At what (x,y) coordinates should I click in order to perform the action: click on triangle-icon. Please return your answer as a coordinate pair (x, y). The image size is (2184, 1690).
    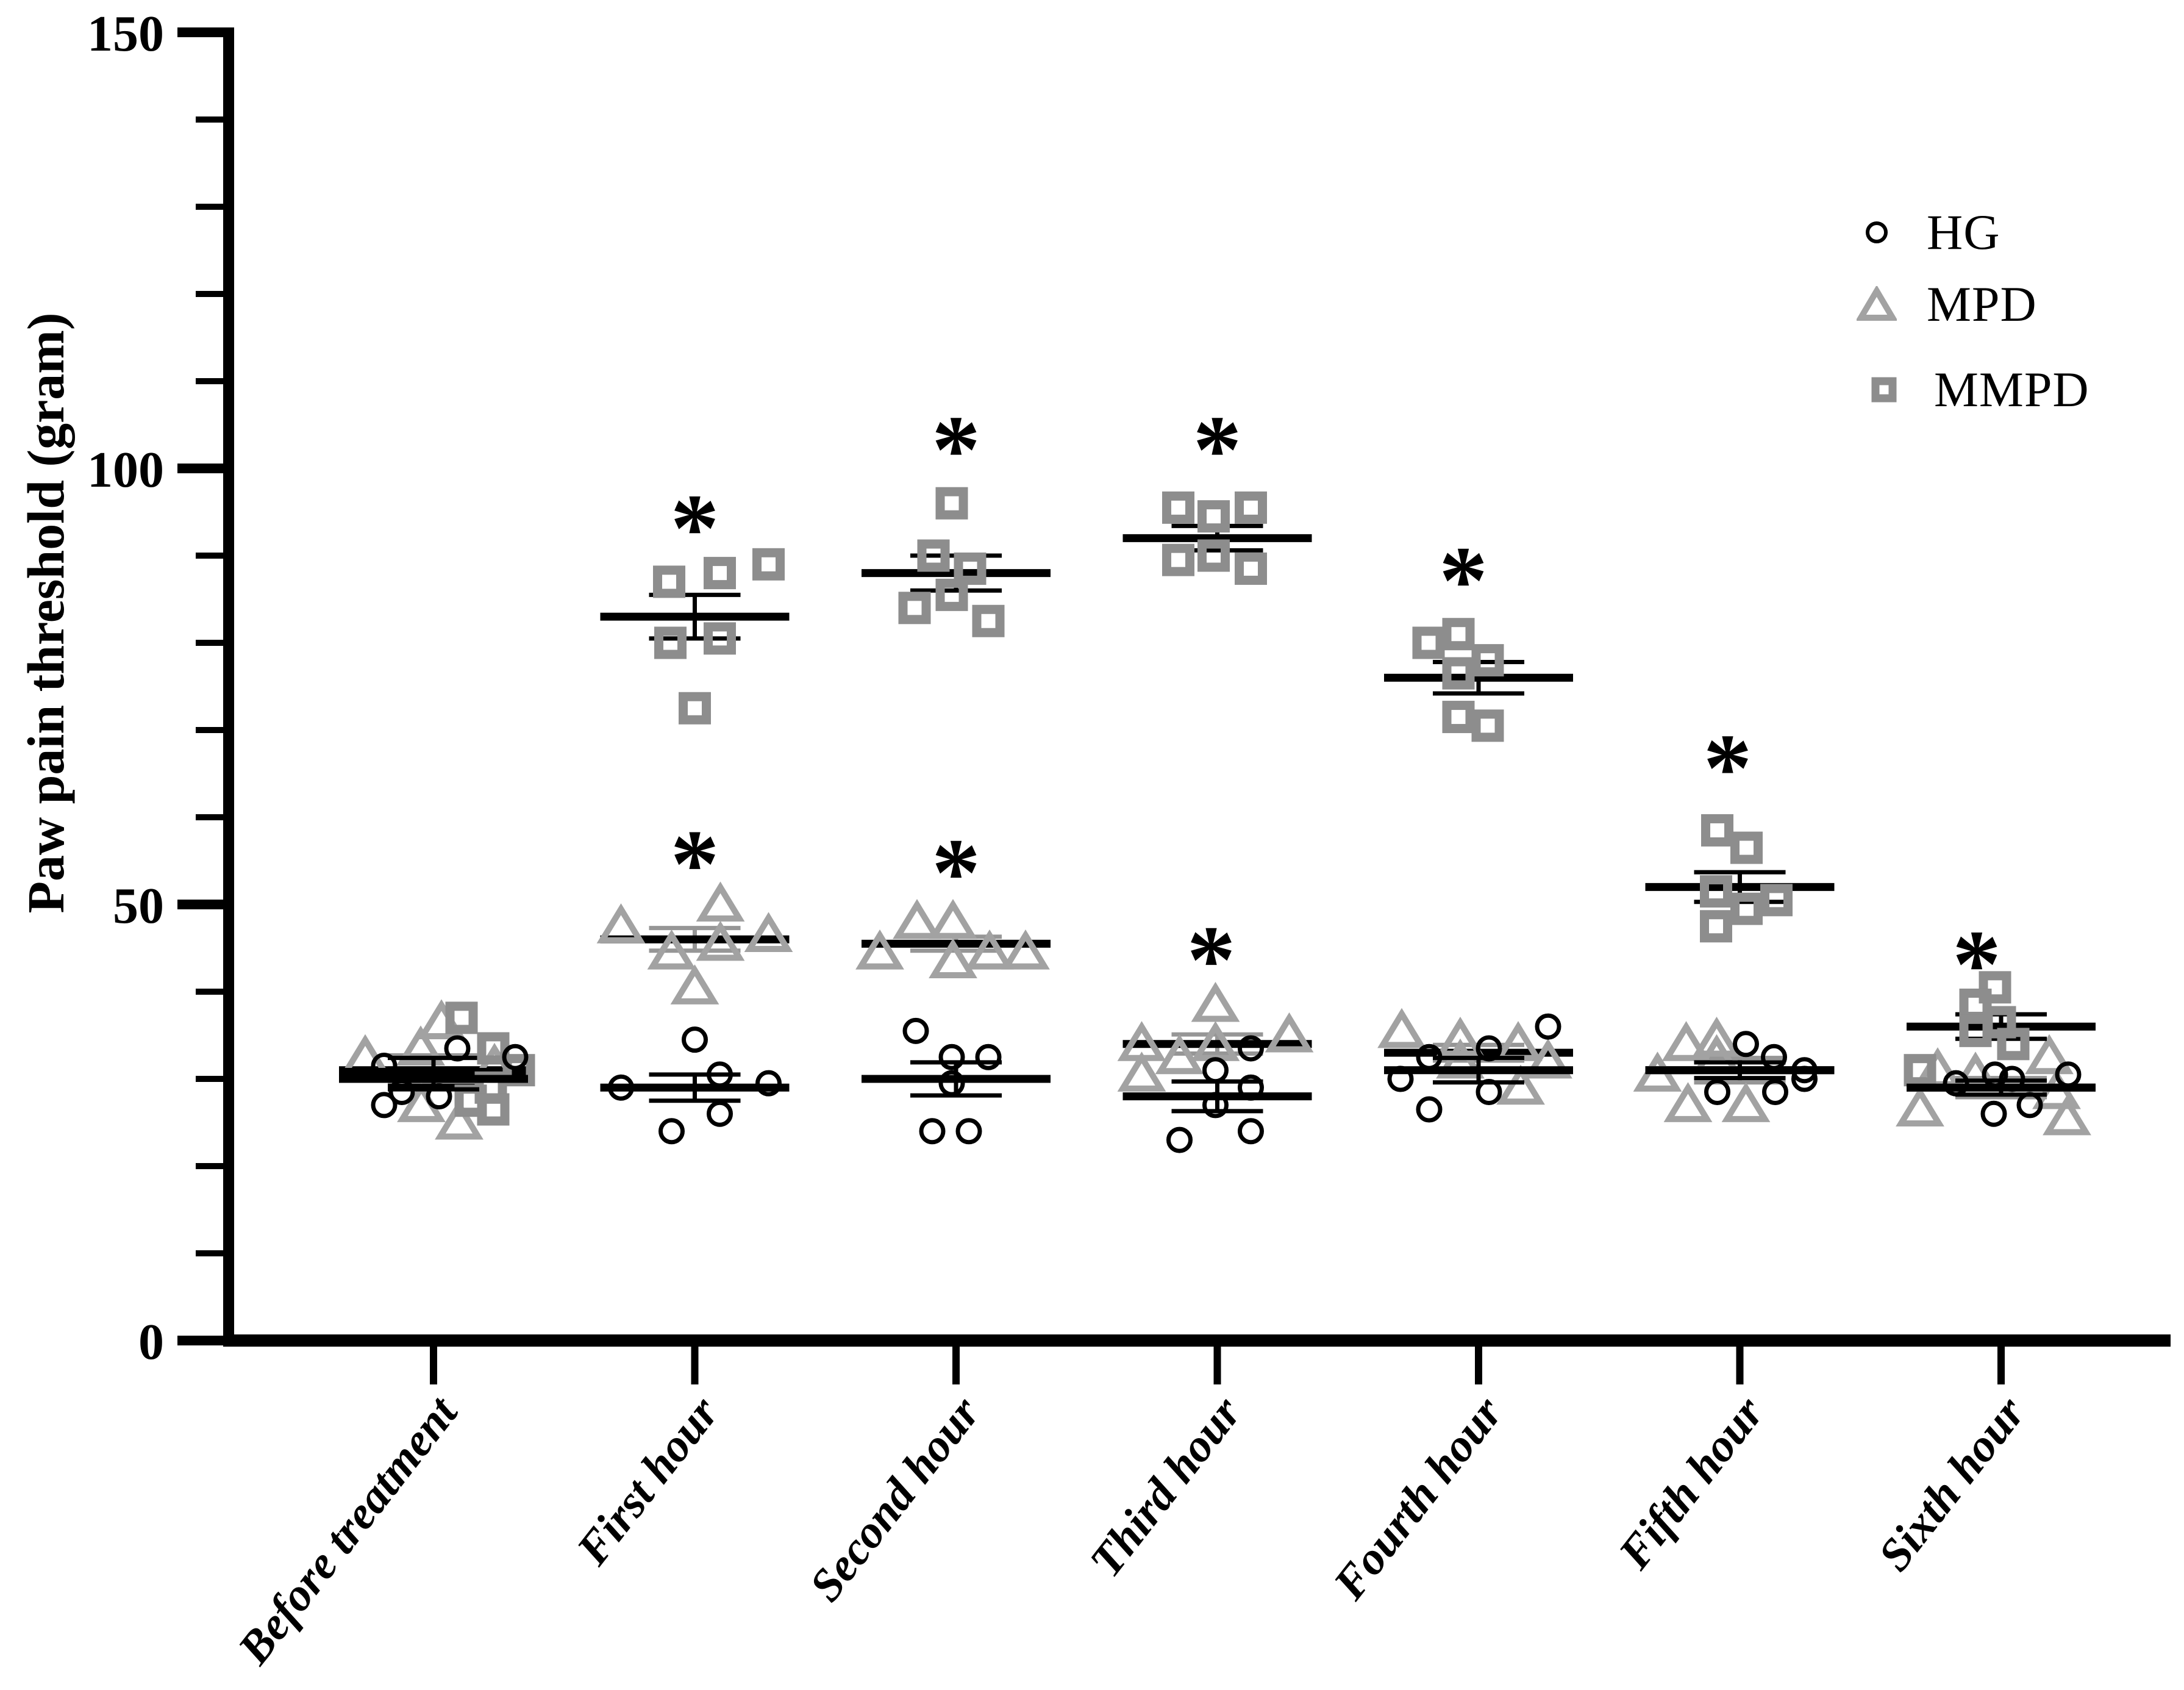
    Looking at the image, I should click on (1876, 304).